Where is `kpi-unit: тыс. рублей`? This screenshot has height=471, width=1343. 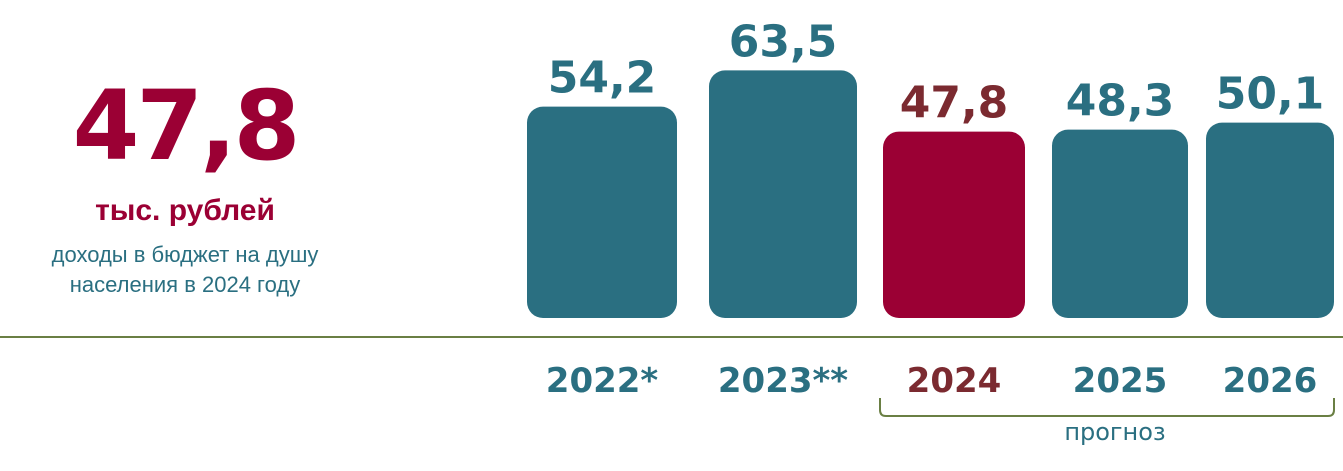
kpi-unit: тыс. рублей is located at coordinates (185, 210).